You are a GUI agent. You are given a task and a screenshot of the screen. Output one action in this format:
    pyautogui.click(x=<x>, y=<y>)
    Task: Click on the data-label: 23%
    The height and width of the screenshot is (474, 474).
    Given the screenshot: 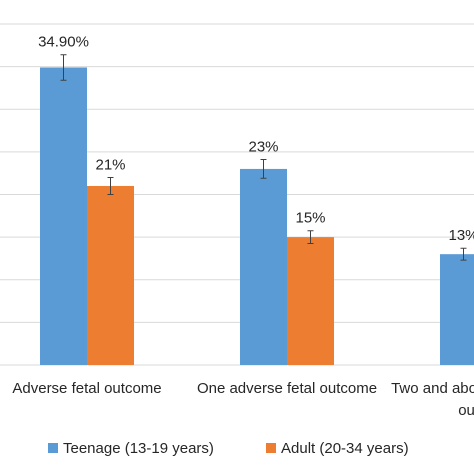 What is the action you would take?
    pyautogui.click(x=263, y=147)
    